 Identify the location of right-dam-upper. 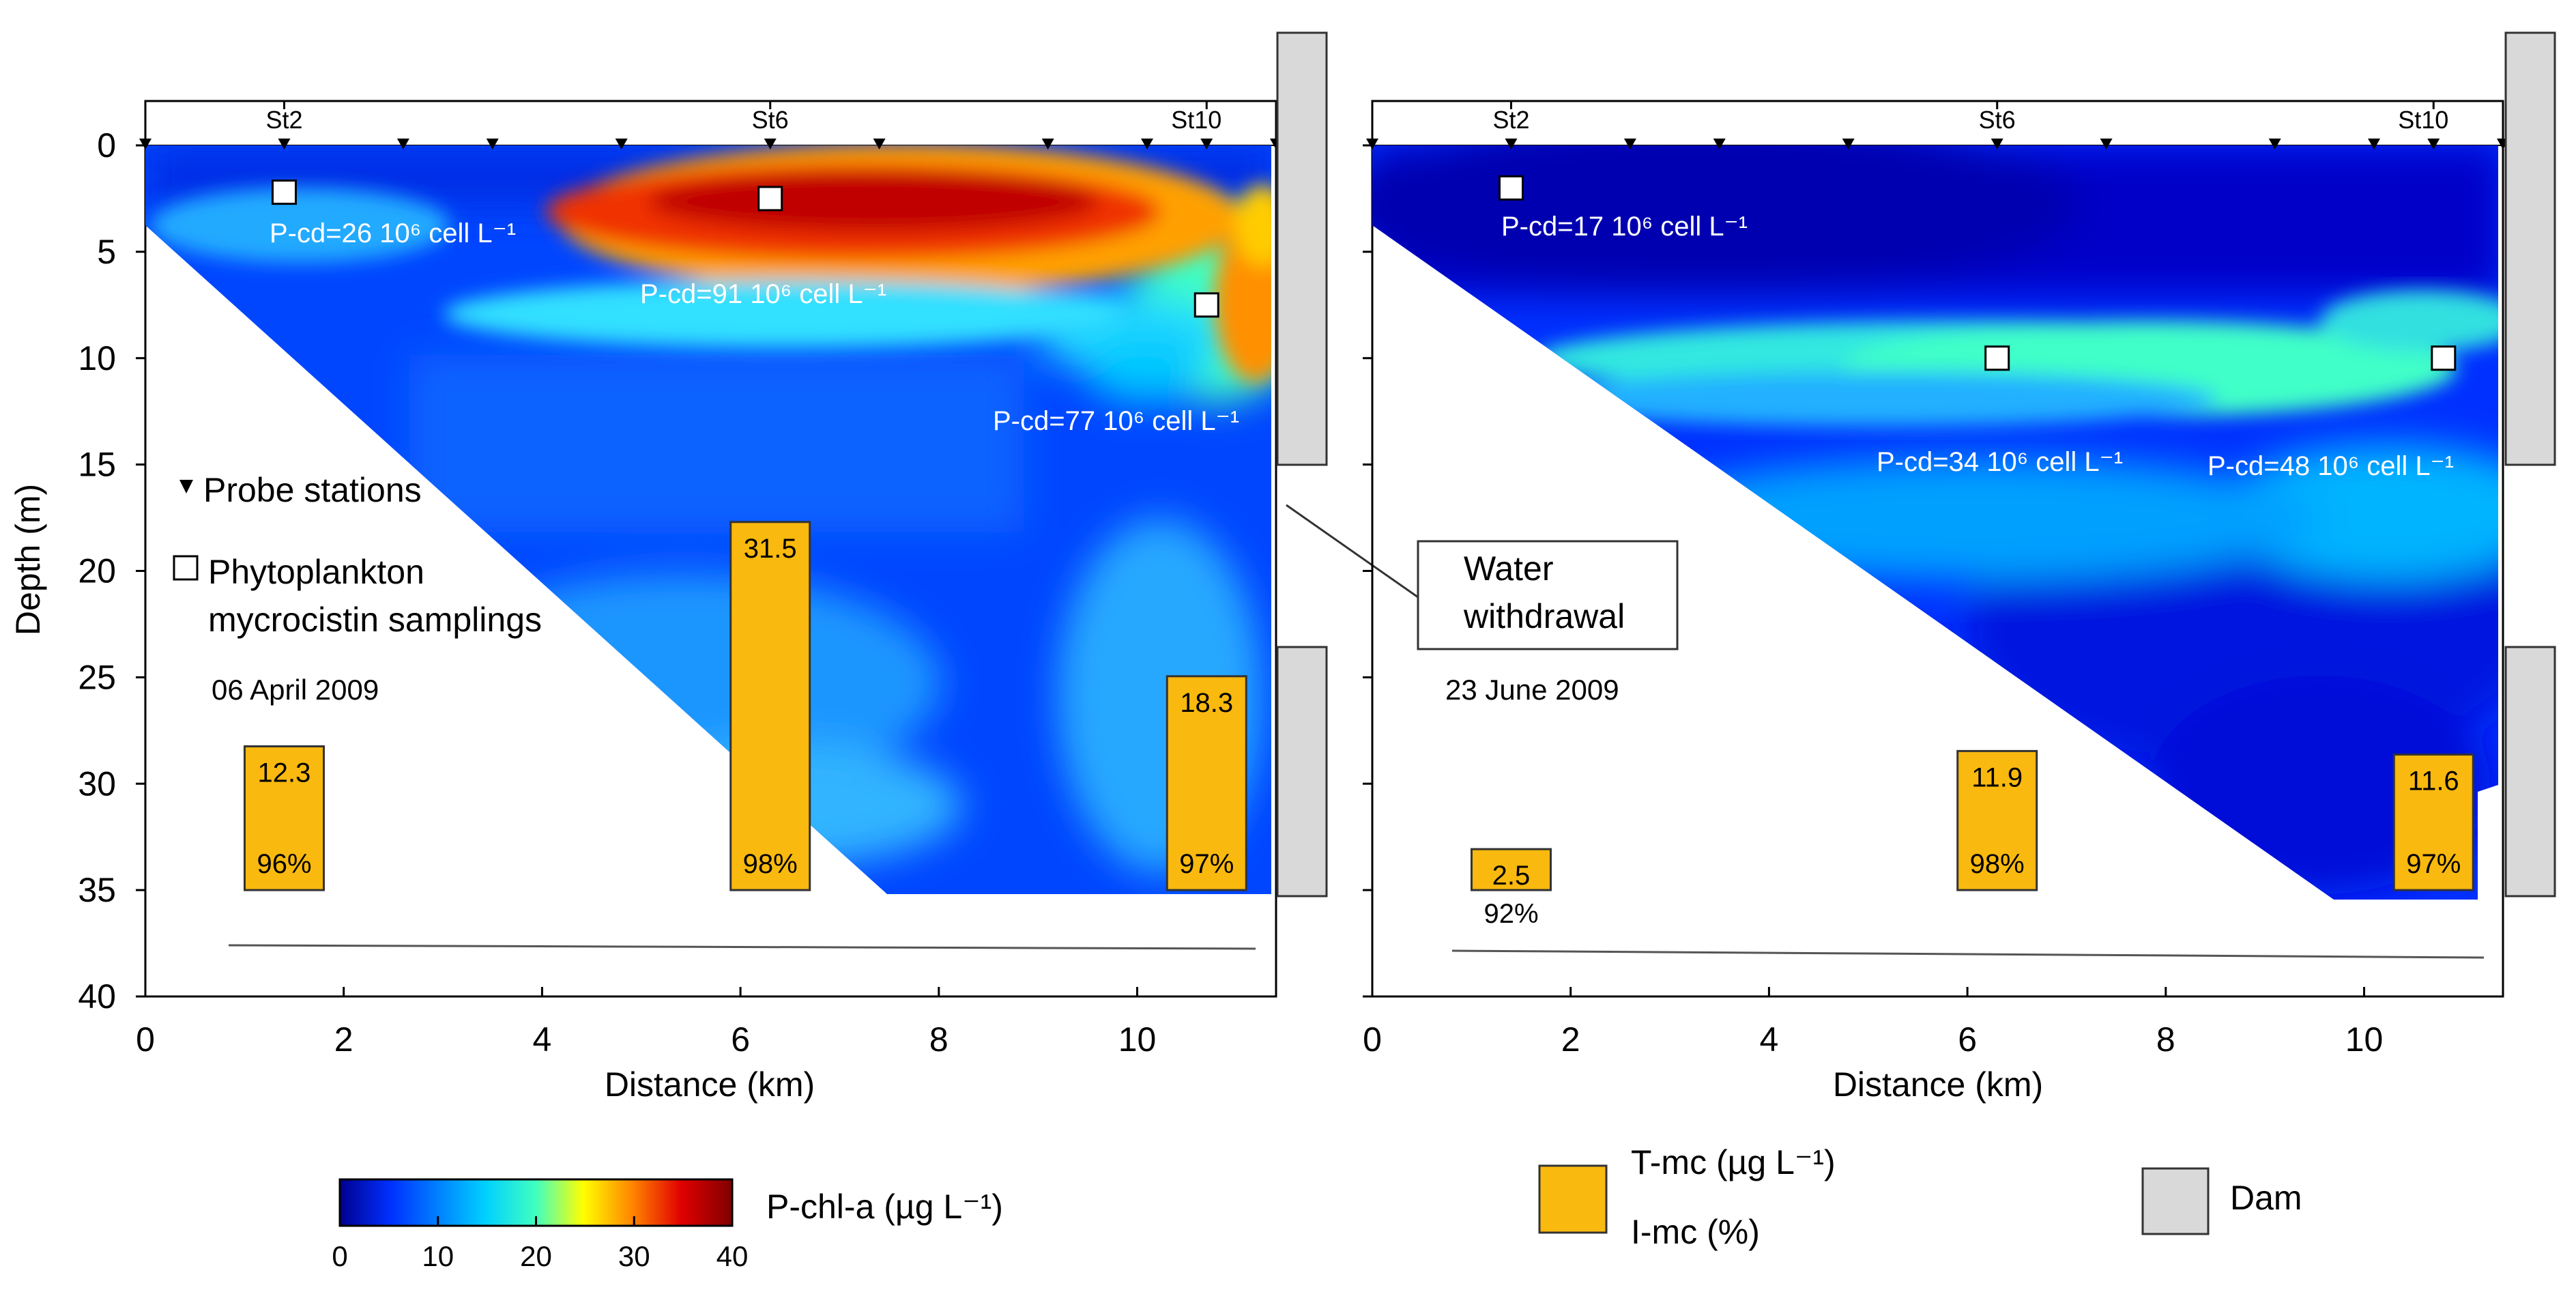
(2530, 248).